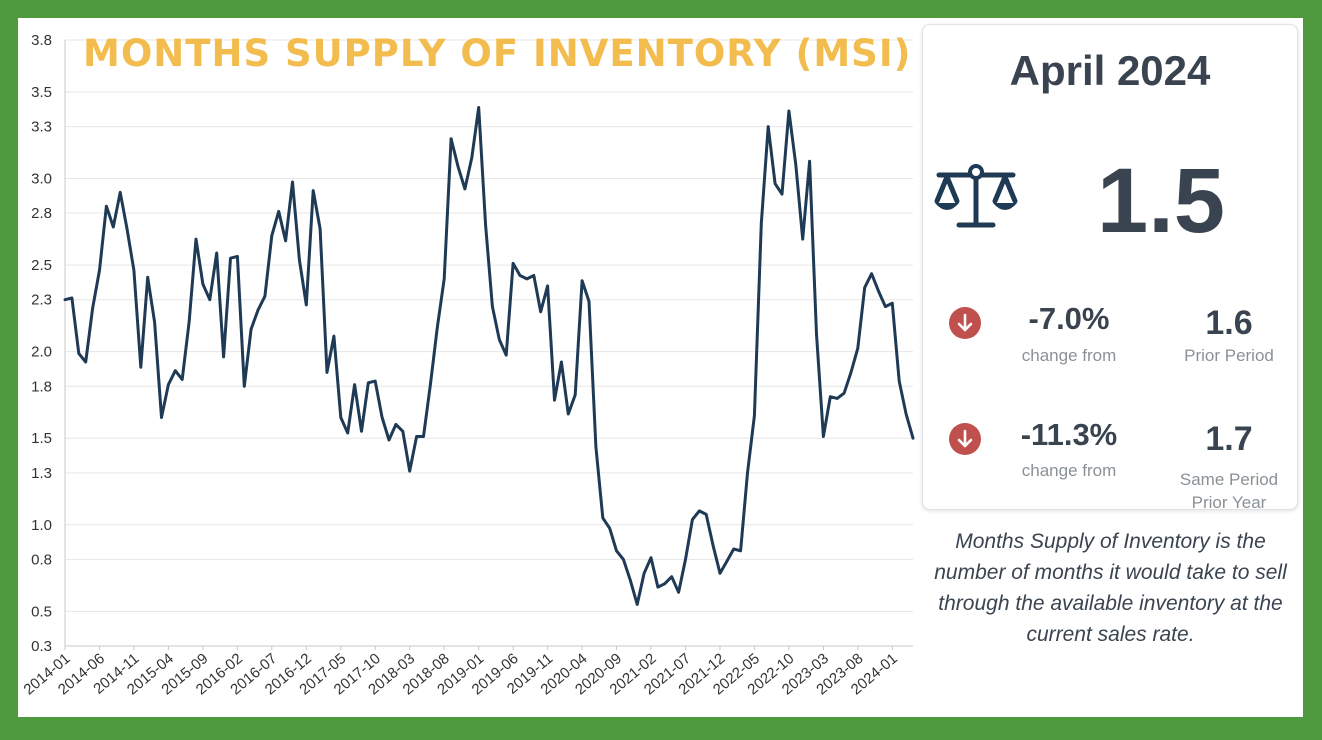  Describe the element at coordinates (1229, 355) in the screenshot. I see `prior-period-label: Prior Period` at that location.